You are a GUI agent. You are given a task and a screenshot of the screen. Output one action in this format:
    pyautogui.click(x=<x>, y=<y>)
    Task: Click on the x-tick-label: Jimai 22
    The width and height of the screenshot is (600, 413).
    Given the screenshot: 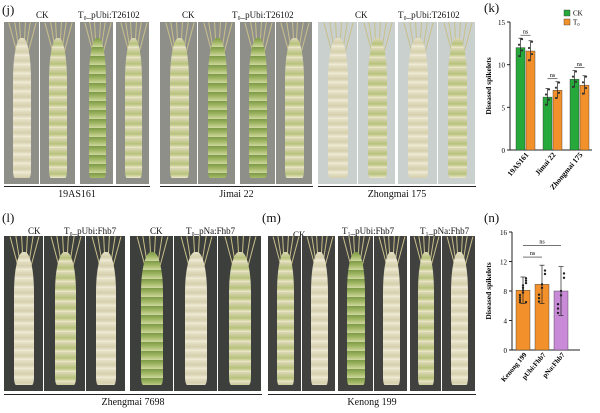 What is the action you would take?
    pyautogui.click(x=545, y=163)
    